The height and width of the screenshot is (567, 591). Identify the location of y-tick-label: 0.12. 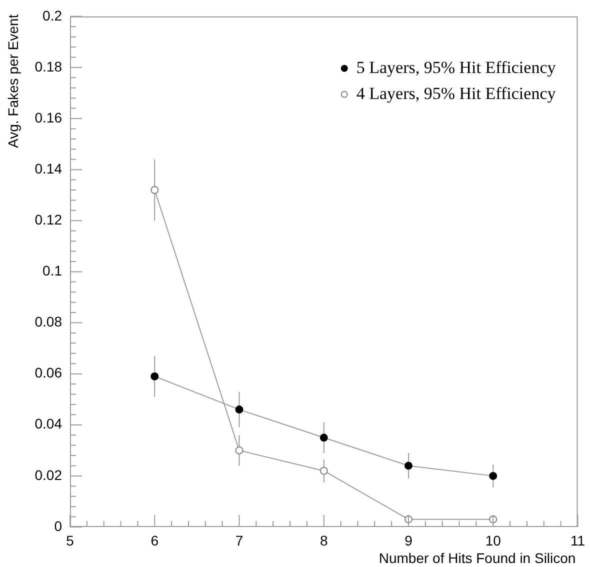
(48, 220).